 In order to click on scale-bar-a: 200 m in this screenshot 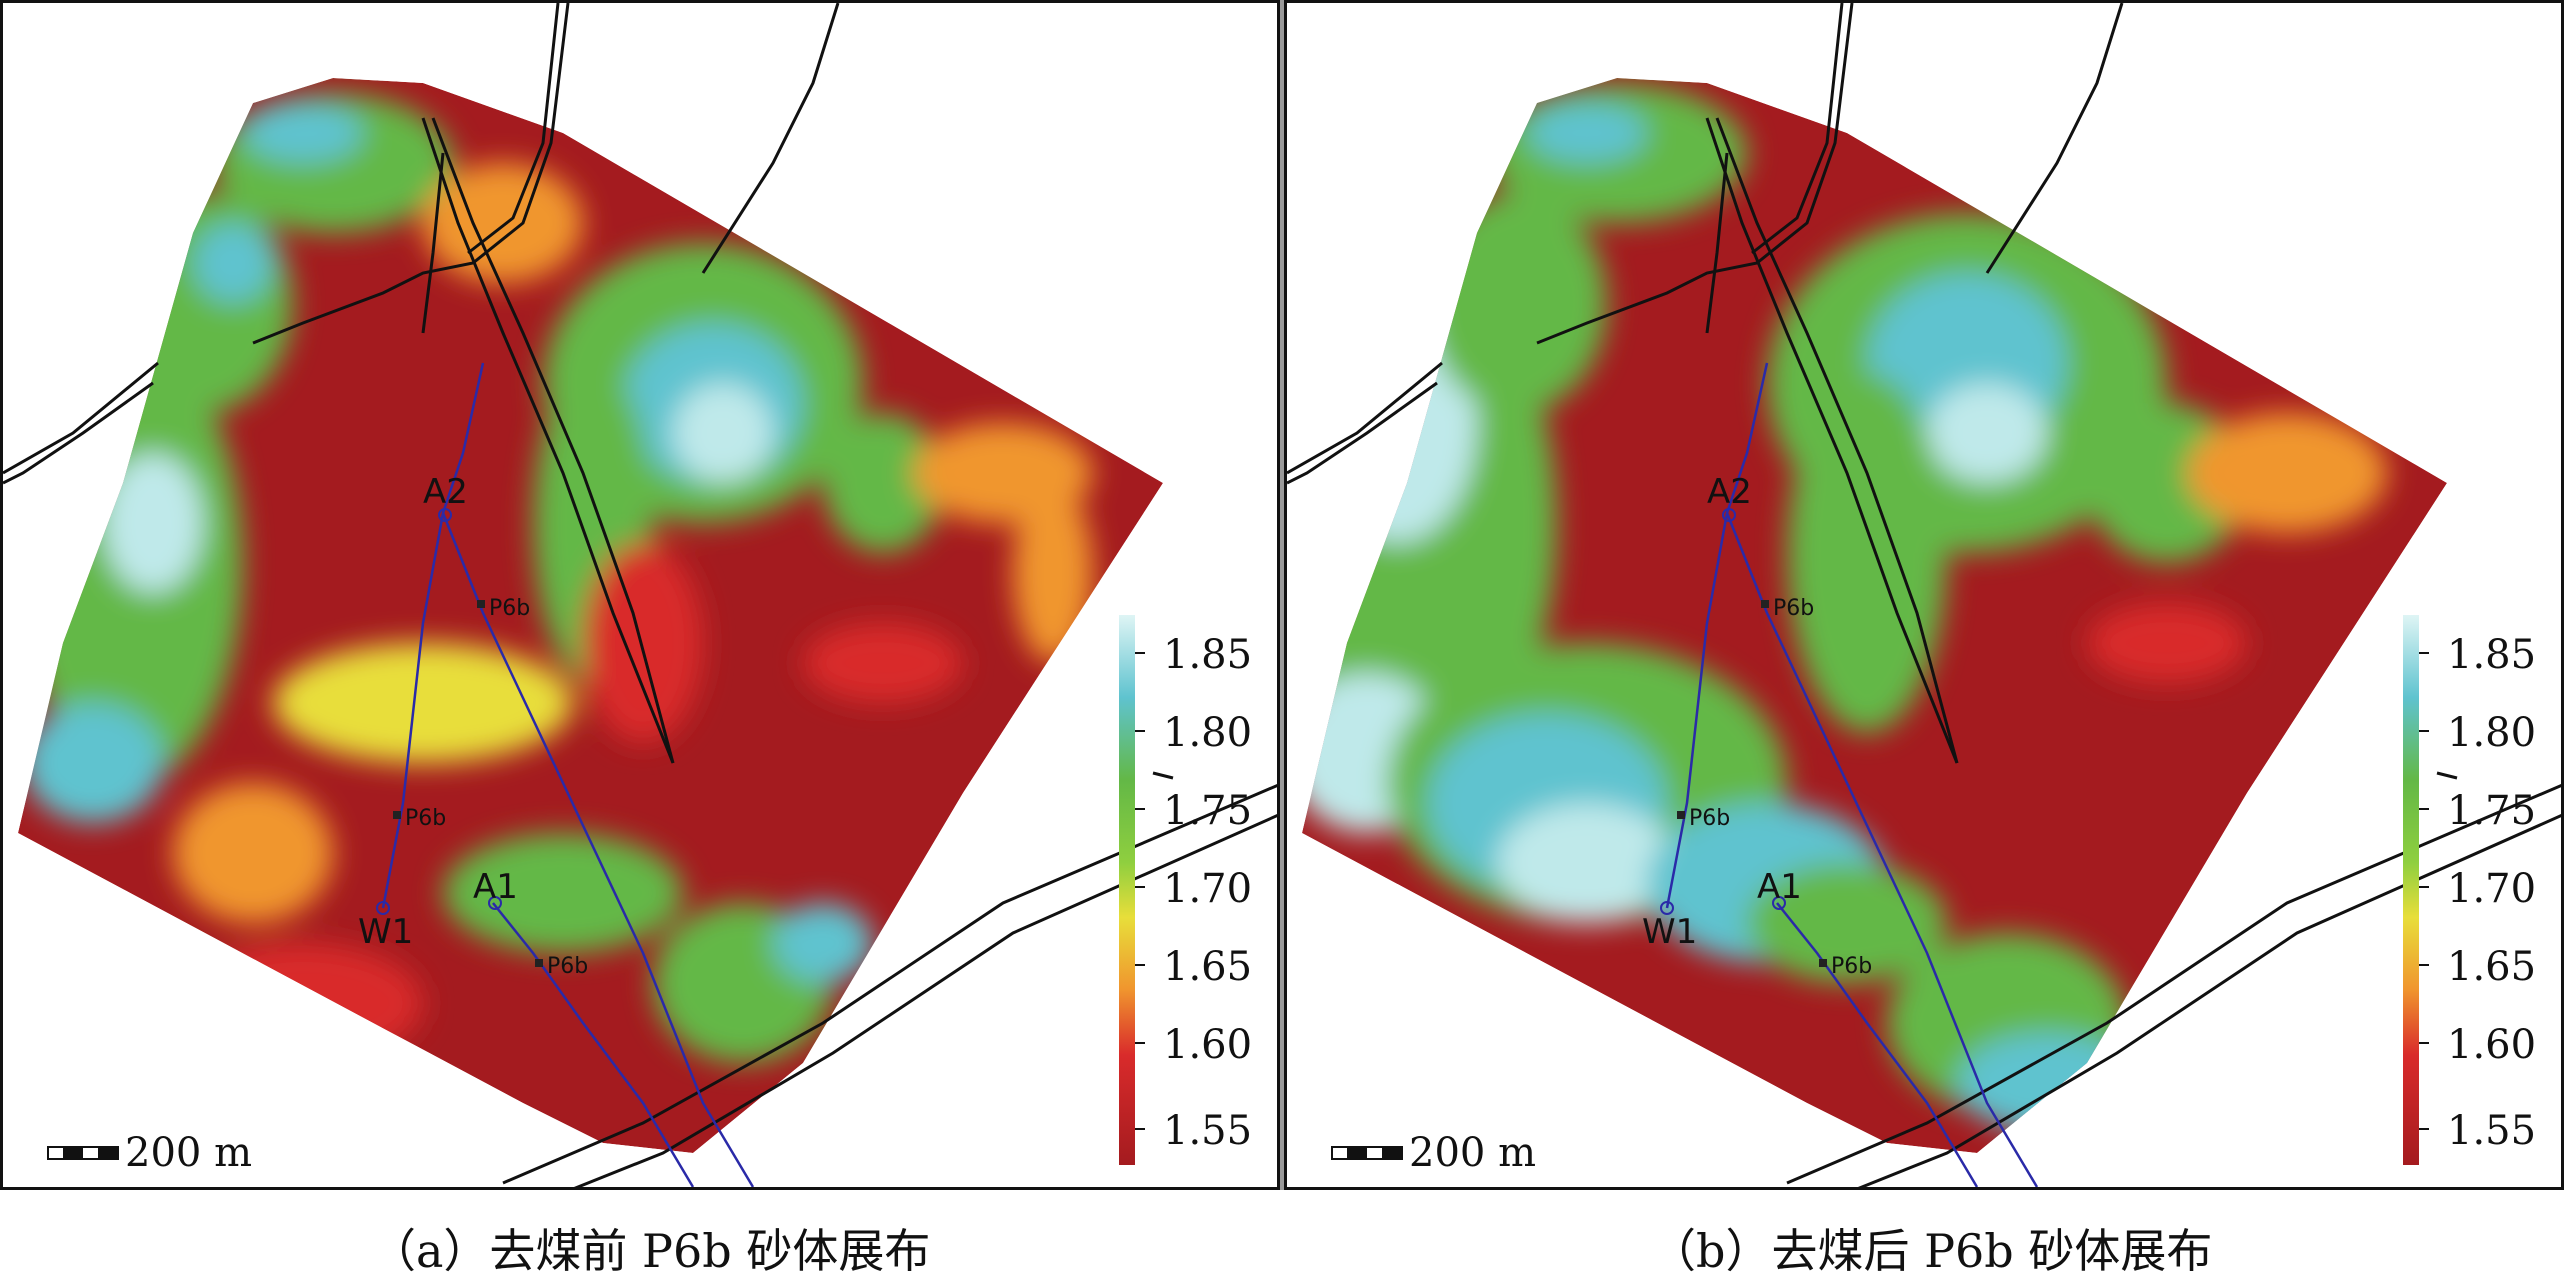, I will do `click(149, 1153)`.